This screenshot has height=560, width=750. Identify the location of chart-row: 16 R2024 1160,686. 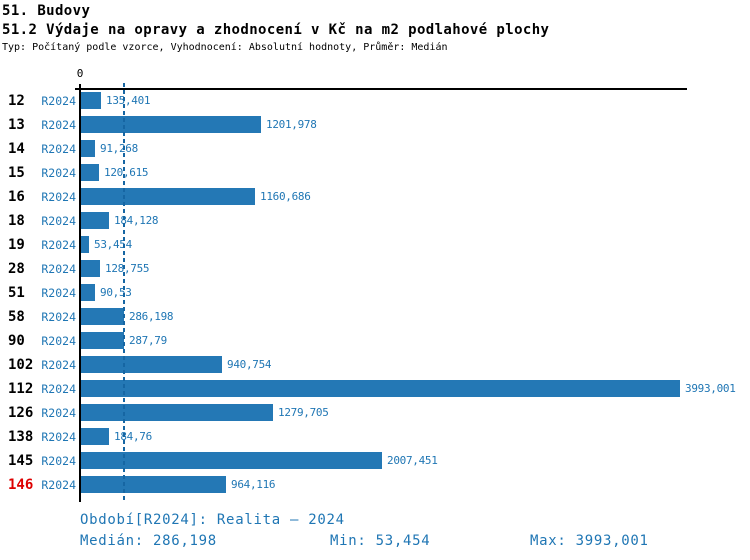
(375, 197).